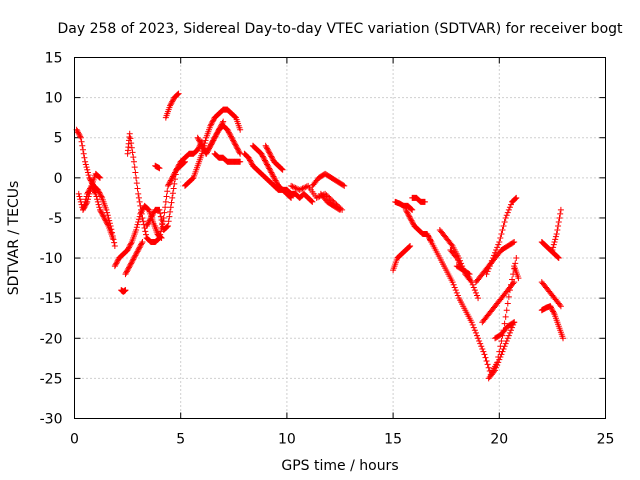 The width and height of the screenshot is (640, 480). I want to click on y-tick-label: -30, so click(51, 420).